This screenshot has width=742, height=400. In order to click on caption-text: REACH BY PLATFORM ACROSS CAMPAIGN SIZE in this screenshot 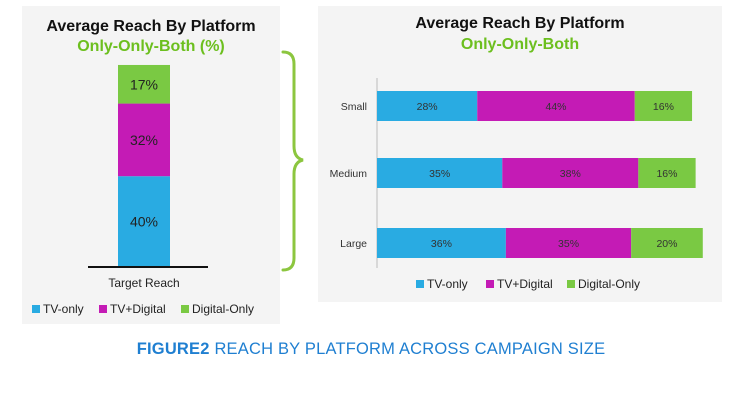, I will do `click(410, 349)`.